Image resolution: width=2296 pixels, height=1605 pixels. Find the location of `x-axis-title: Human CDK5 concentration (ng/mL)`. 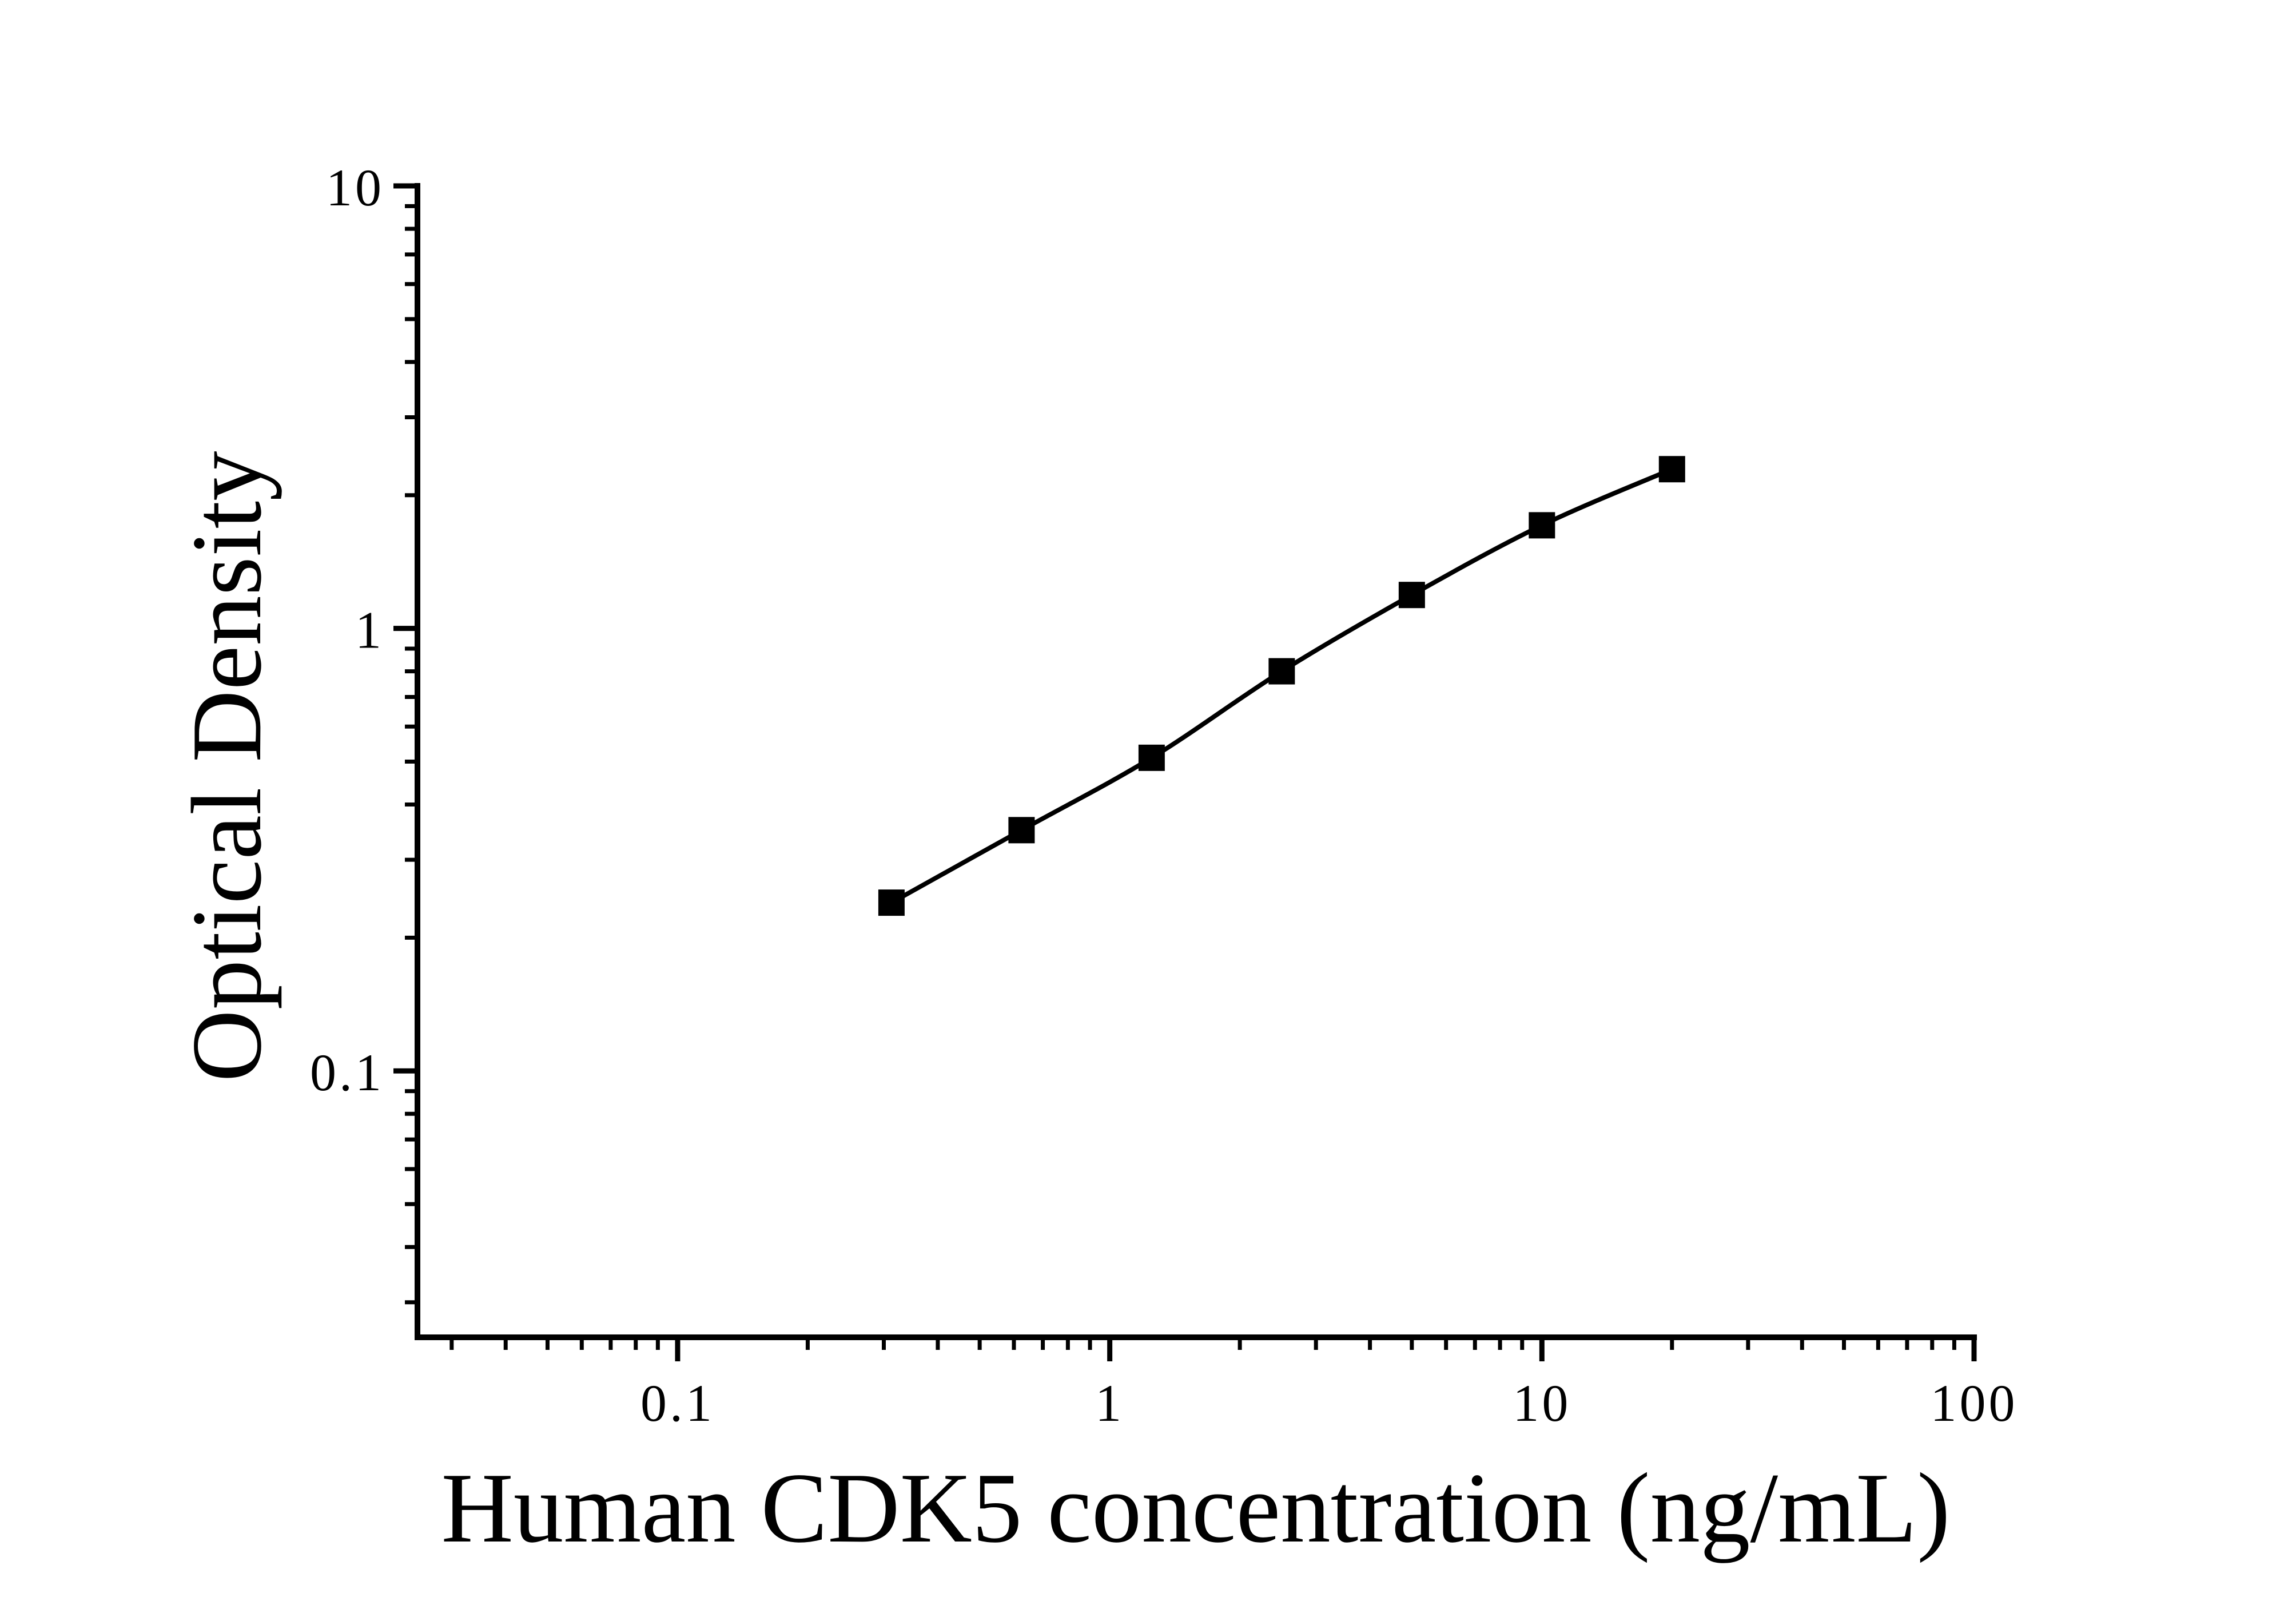

x-axis-title: Human CDK5 concentration (ng/mL) is located at coordinates (1196, 1507).